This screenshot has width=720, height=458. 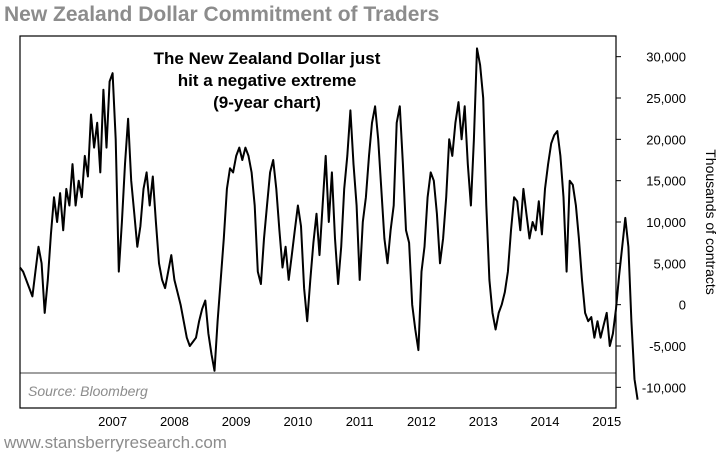 I want to click on x-tick-label: 2008, so click(x=174, y=421).